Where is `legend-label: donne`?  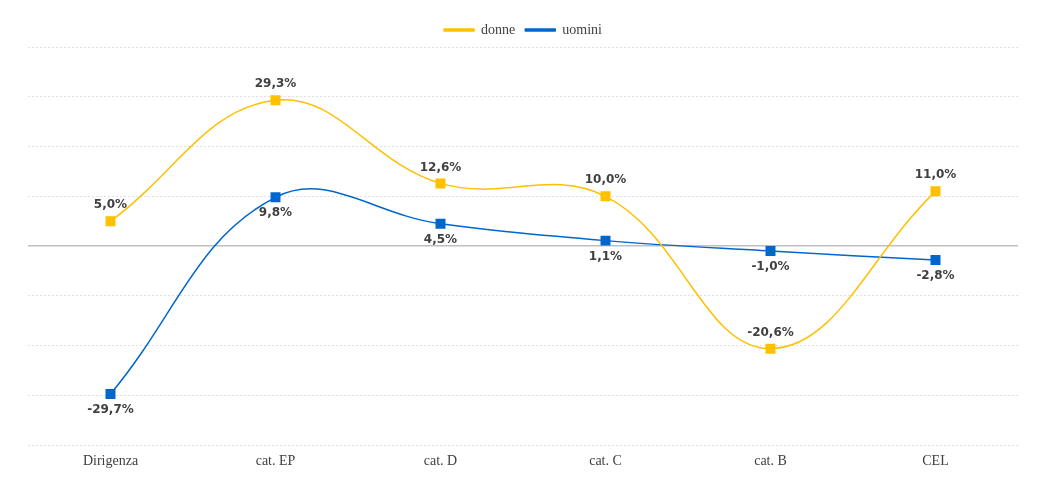
legend-label: donne is located at coordinates (498, 29).